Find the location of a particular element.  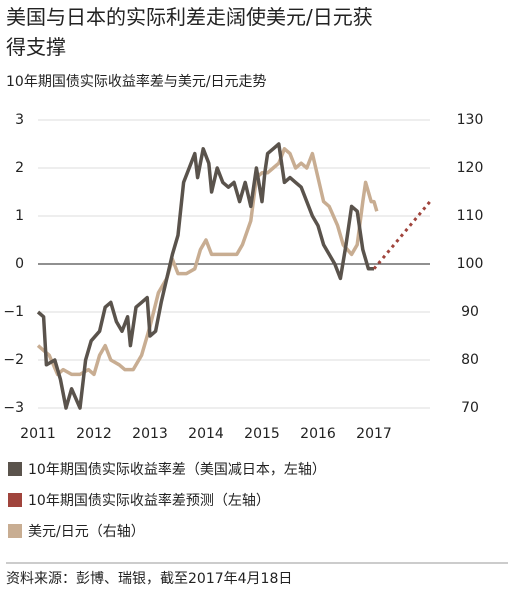

legend-label: 10年期国债实际收益率差（美国减日本，左轴） is located at coordinates (177, 469).